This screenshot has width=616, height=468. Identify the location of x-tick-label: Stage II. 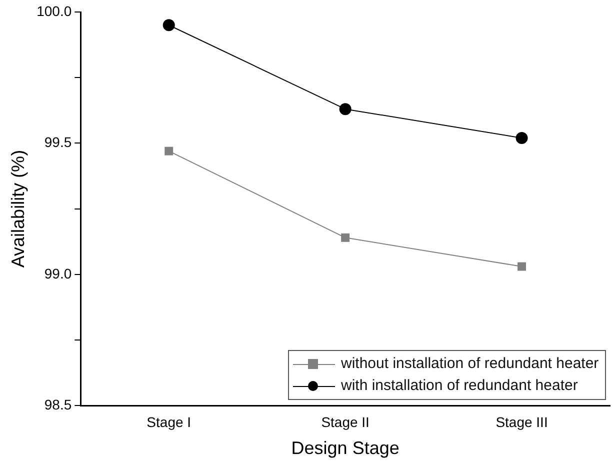
(345, 422).